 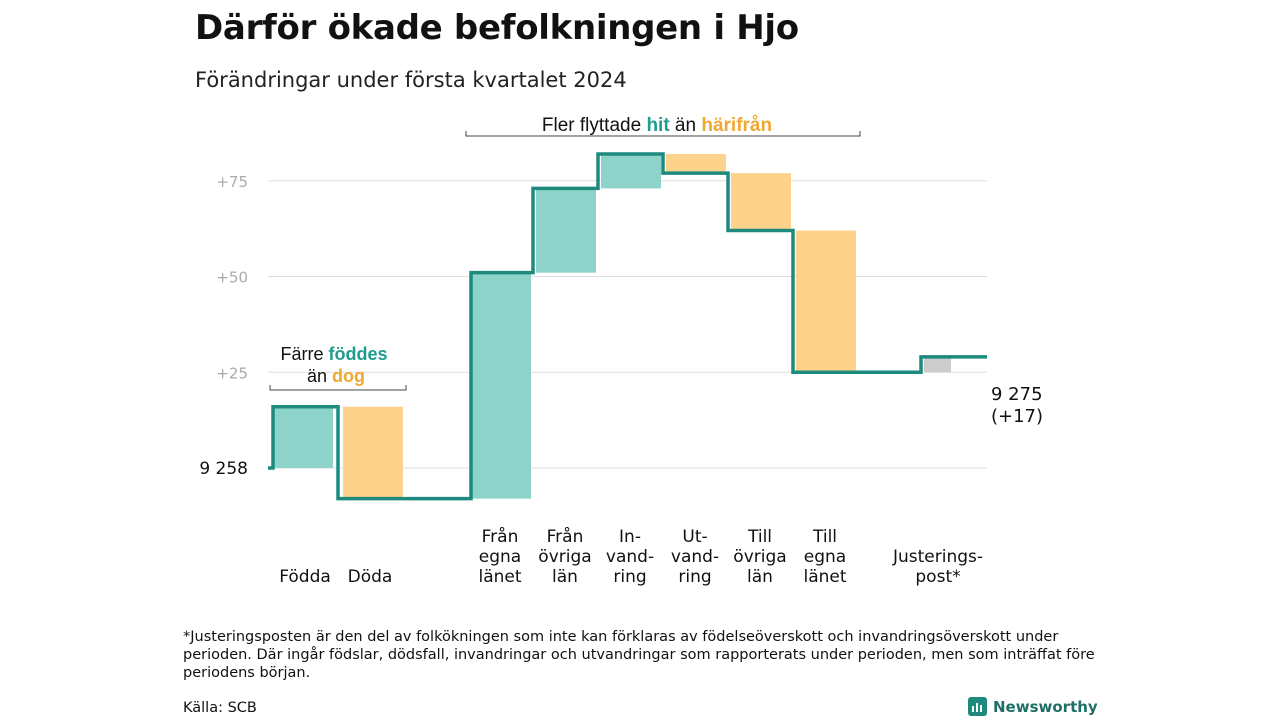 I want to click on source-label: Källa: SCB, so click(x=220, y=708).